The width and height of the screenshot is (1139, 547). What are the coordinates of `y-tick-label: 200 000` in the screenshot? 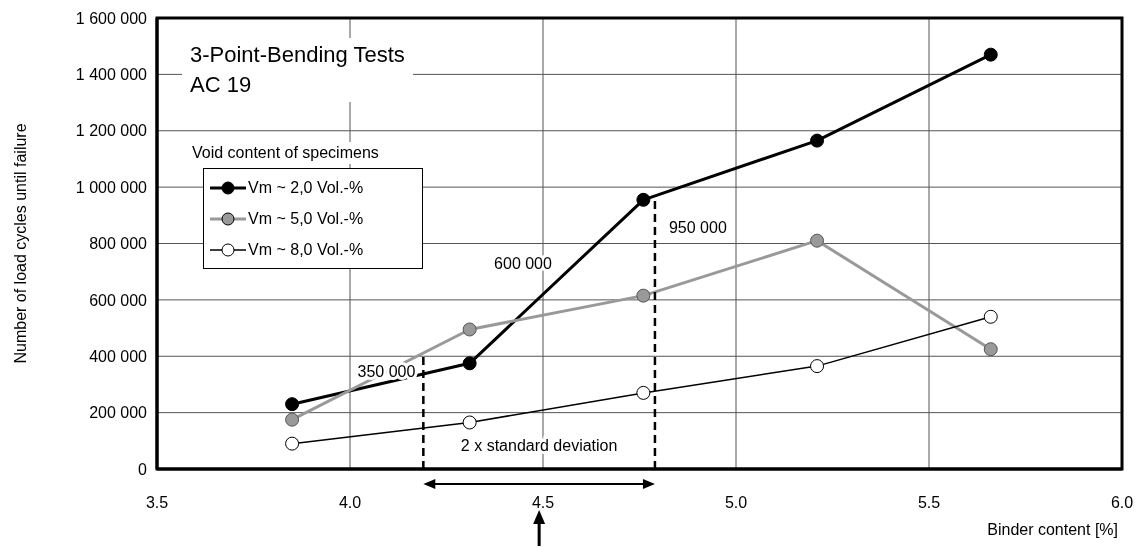 It's located at (118, 413).